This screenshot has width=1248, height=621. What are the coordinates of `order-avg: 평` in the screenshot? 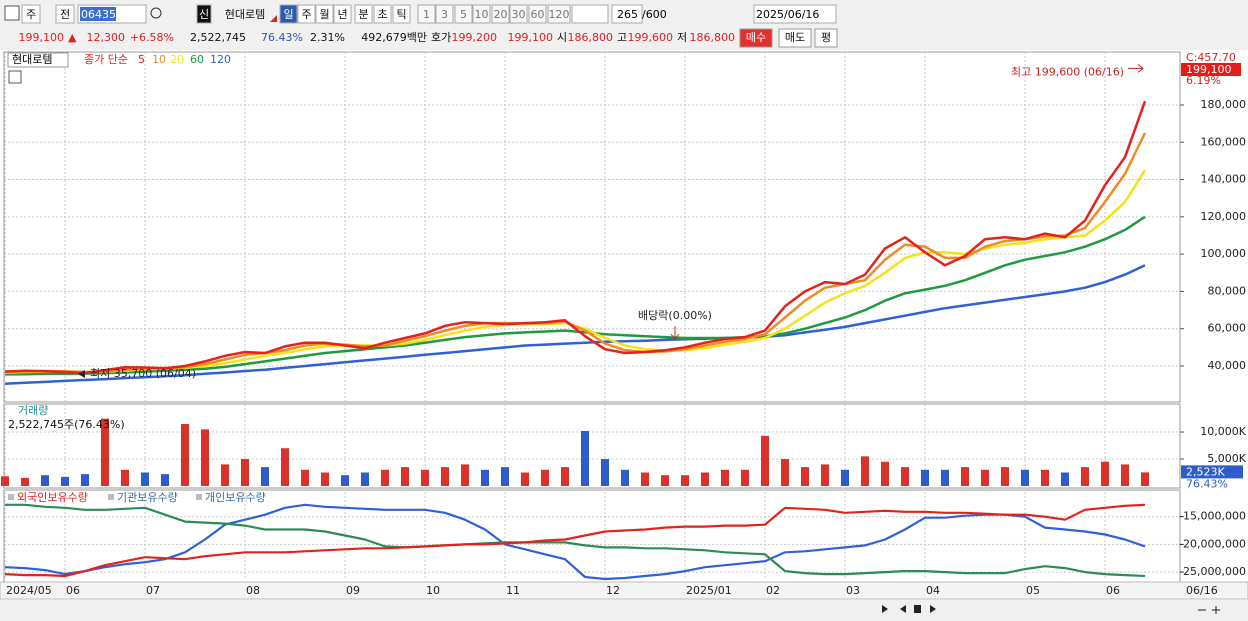 It's located at (826, 37).